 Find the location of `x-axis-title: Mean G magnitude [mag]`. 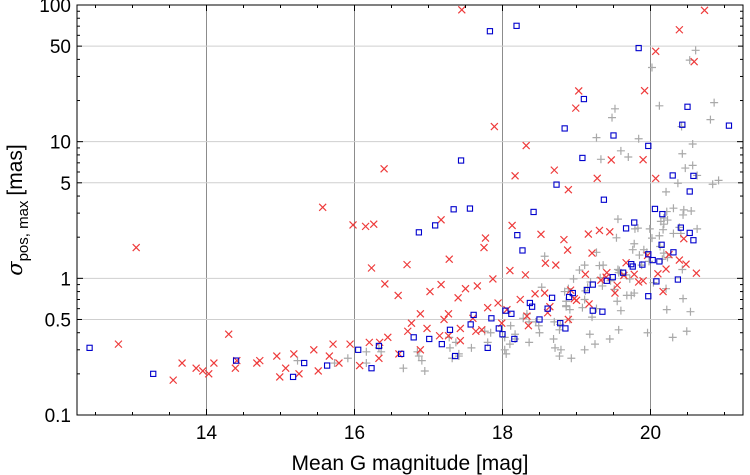

x-axis-title: Mean G magnitude [mag] is located at coordinates (410, 463).